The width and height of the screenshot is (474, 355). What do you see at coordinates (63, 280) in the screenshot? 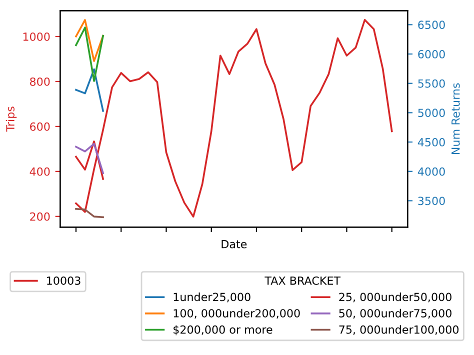
I see `legend-label: 10003` at bounding box center [63, 280].